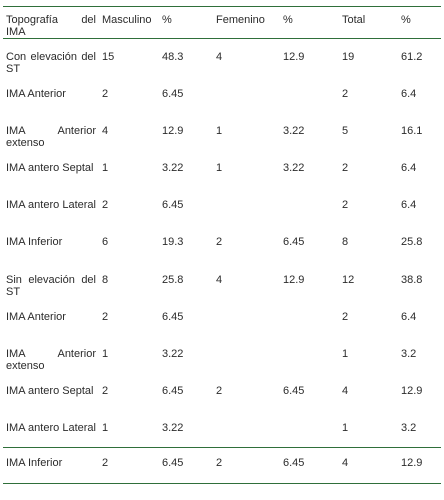 The image size is (444, 500). What do you see at coordinates (51, 63) in the screenshot?
I see `cell-topografia: Con elevación del ST` at bounding box center [51, 63].